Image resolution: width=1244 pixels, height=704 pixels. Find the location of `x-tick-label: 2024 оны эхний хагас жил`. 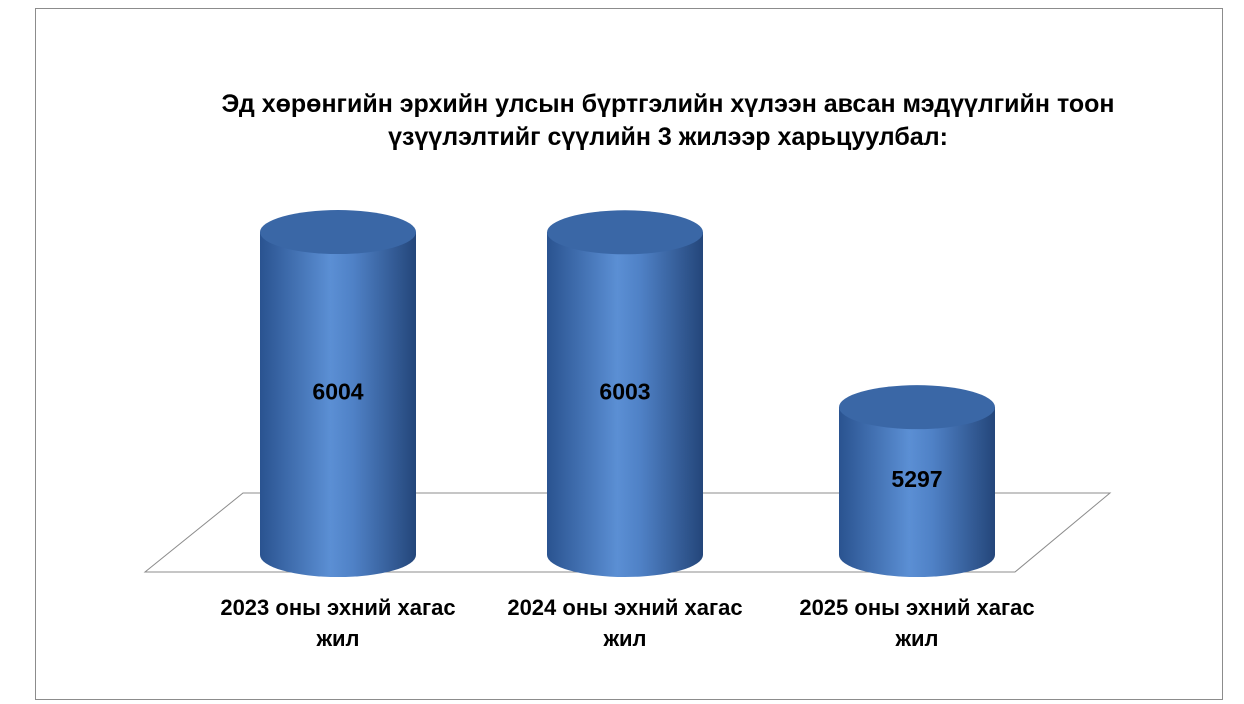

x-tick-label: 2024 оны эхний хагас жил is located at coordinates (625, 623).